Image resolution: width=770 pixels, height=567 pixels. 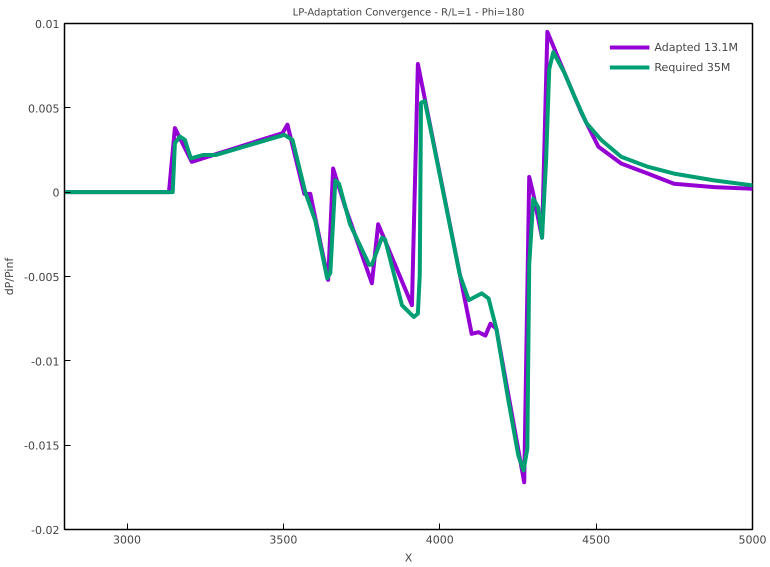 I want to click on y-axis-title: dP/Pinf, so click(x=9, y=276).